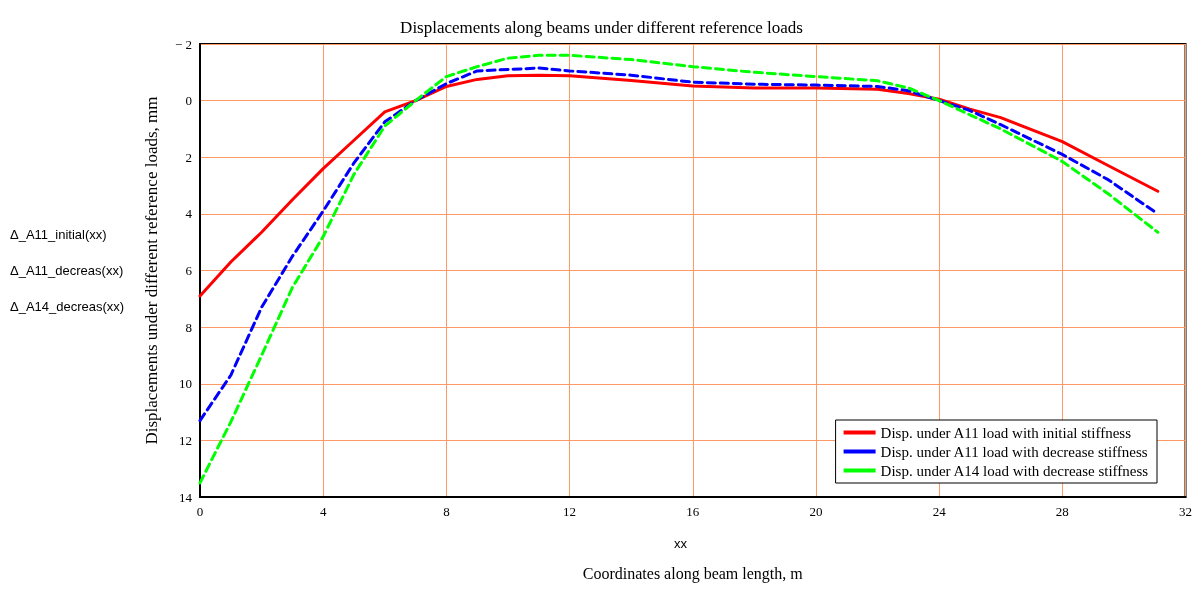 The height and width of the screenshot is (594, 1203). Describe the element at coordinates (693, 573) in the screenshot. I see `x-axis-title: Coordinates along beam length, m` at that location.